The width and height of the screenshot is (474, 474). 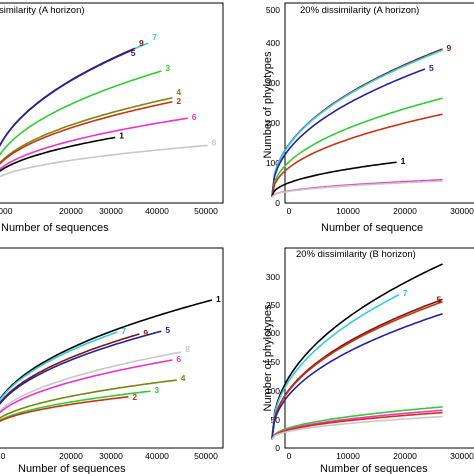 I want to click on y-tick-label: 400, so click(x=273, y=43).